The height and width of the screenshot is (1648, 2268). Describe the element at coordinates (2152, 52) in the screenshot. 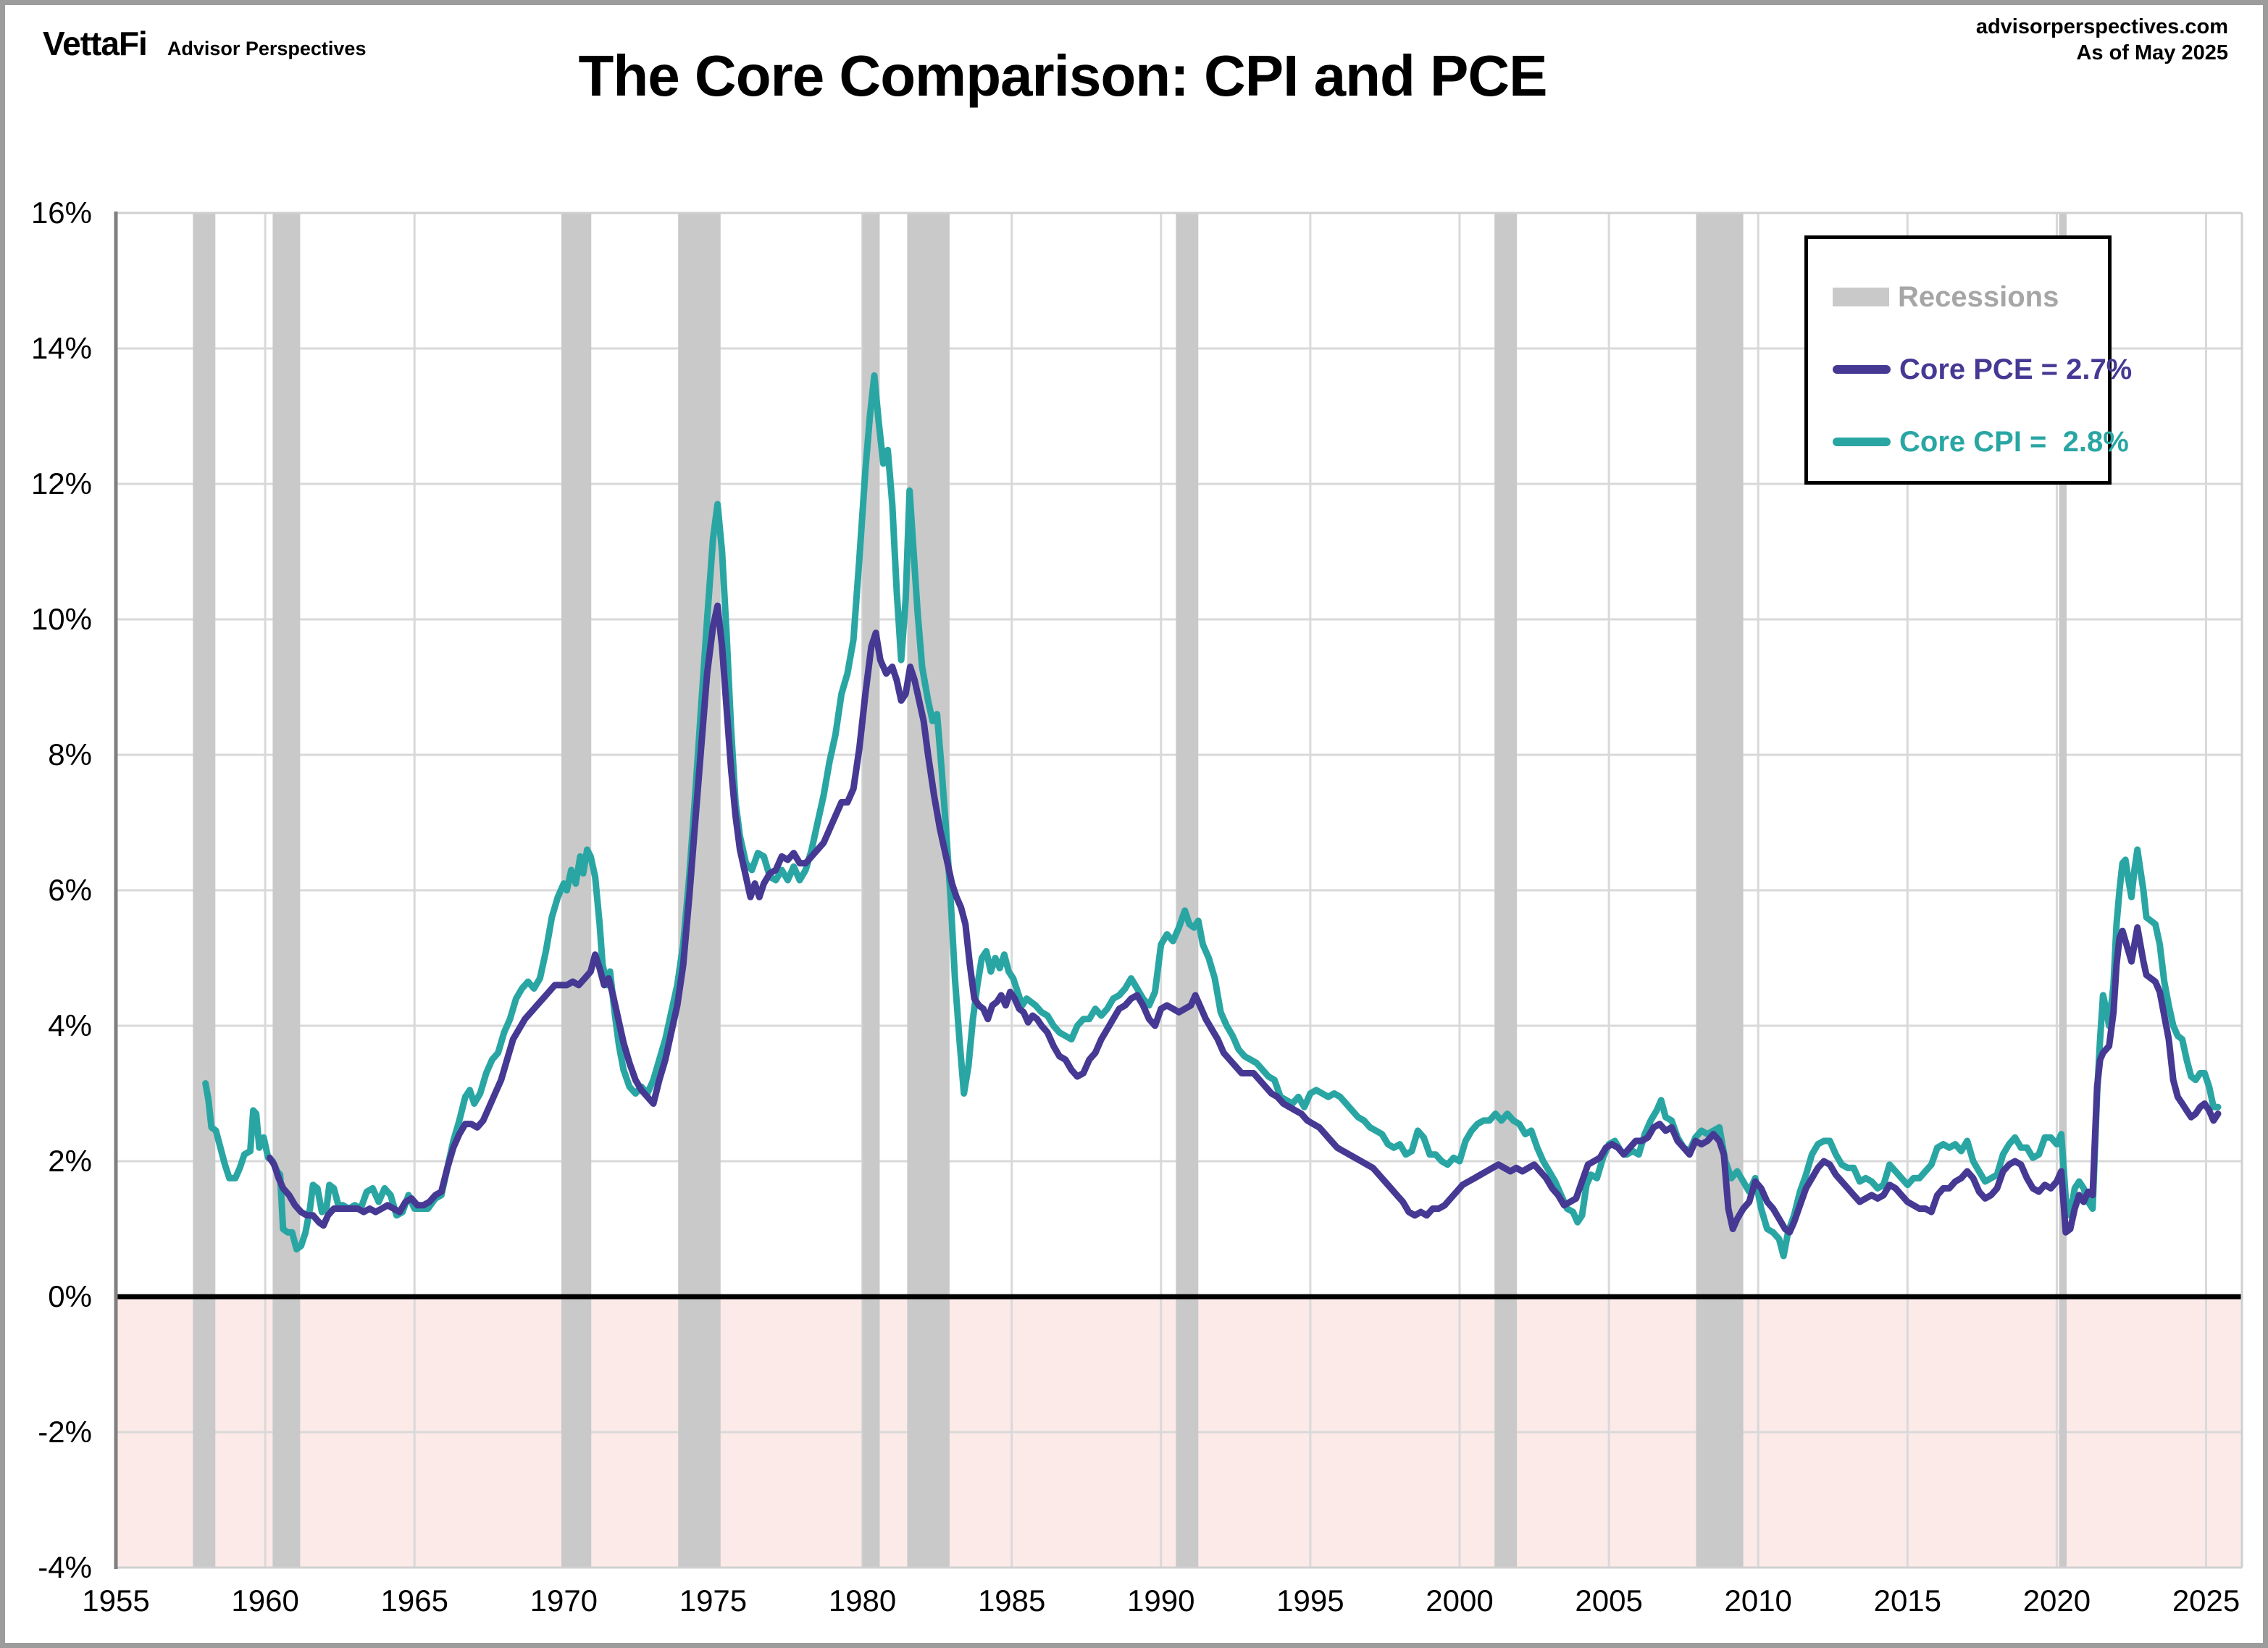

I see `as-of-date: As of May 2025` at that location.